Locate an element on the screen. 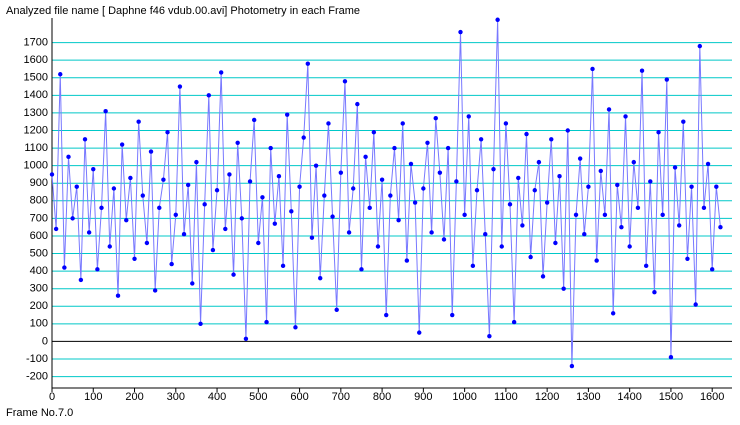 This screenshot has height=425, width=740. x-tick-label: 900 is located at coordinates (423, 397).